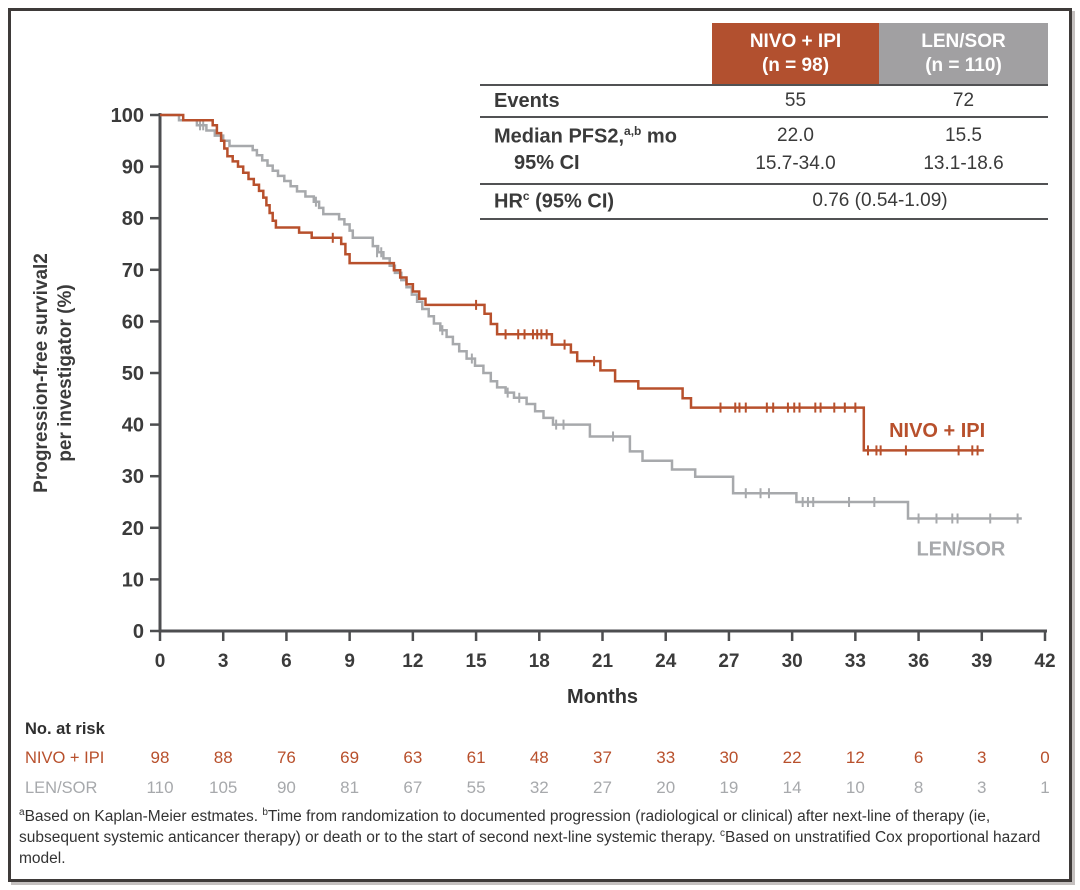  I want to click on at-risk-count-nivo-ipi: 33, so click(665, 757).